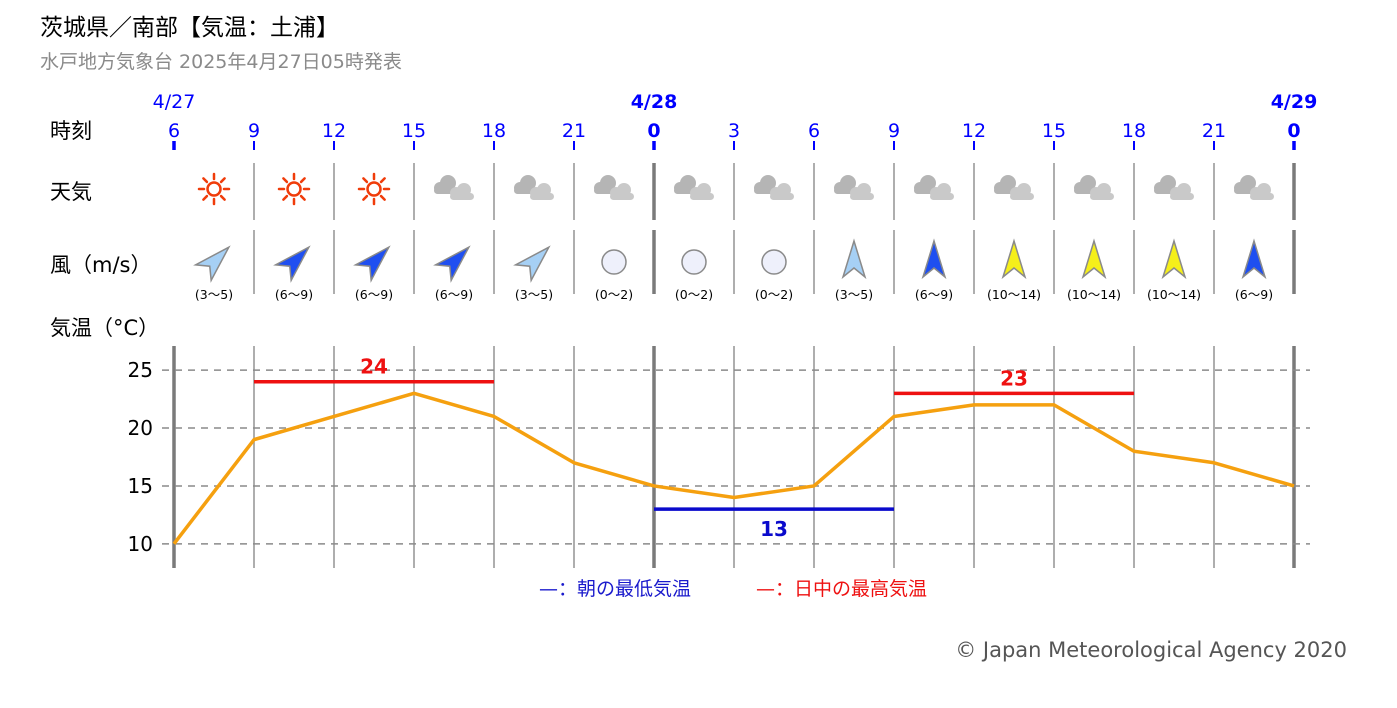 This screenshot has height=708, width=1397. Describe the element at coordinates (774, 529) in the screenshot. I see `min-temp-label: 13` at that location.